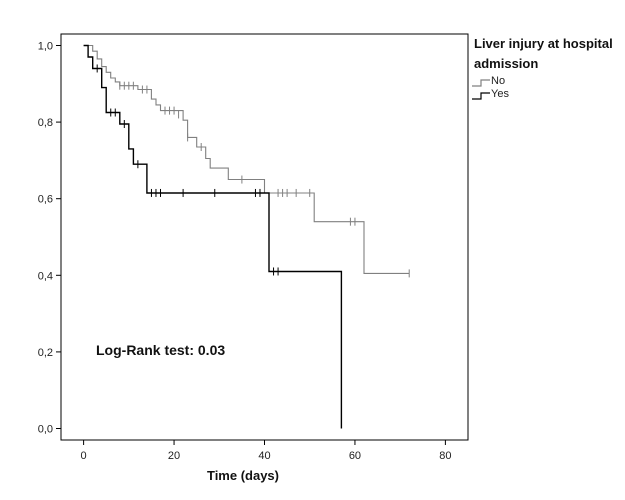 Image resolution: width=625 pixels, height=500 pixels. I want to click on y-tick-label: 0,8, so click(45, 123).